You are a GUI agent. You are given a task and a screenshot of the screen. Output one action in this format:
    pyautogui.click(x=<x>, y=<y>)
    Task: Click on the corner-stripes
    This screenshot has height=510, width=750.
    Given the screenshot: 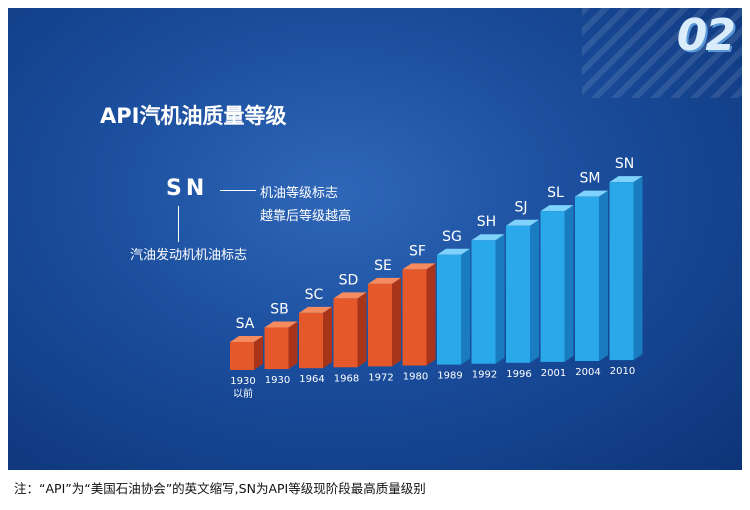 What is the action you would take?
    pyautogui.click(x=662, y=53)
    